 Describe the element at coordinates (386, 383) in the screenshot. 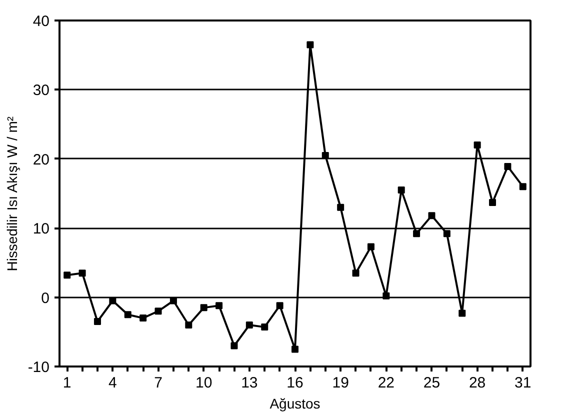

I see `x-tick-label: 22` at that location.